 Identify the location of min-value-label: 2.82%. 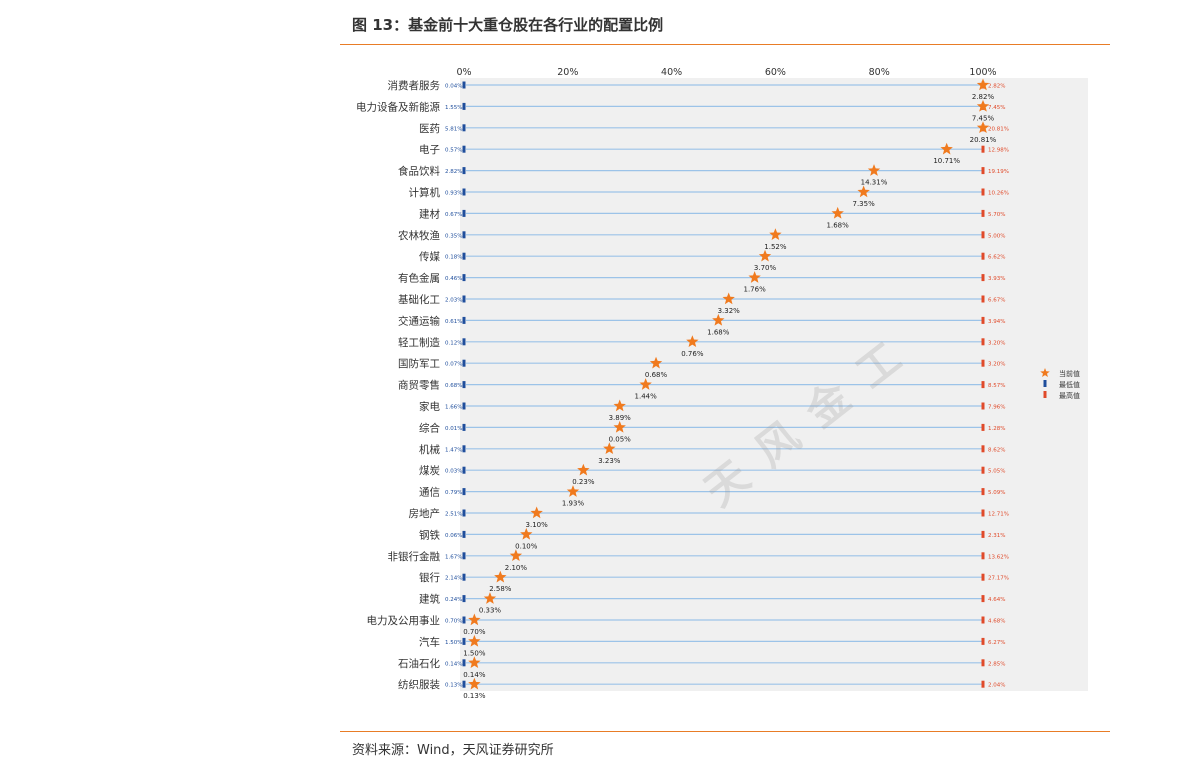
(453, 172).